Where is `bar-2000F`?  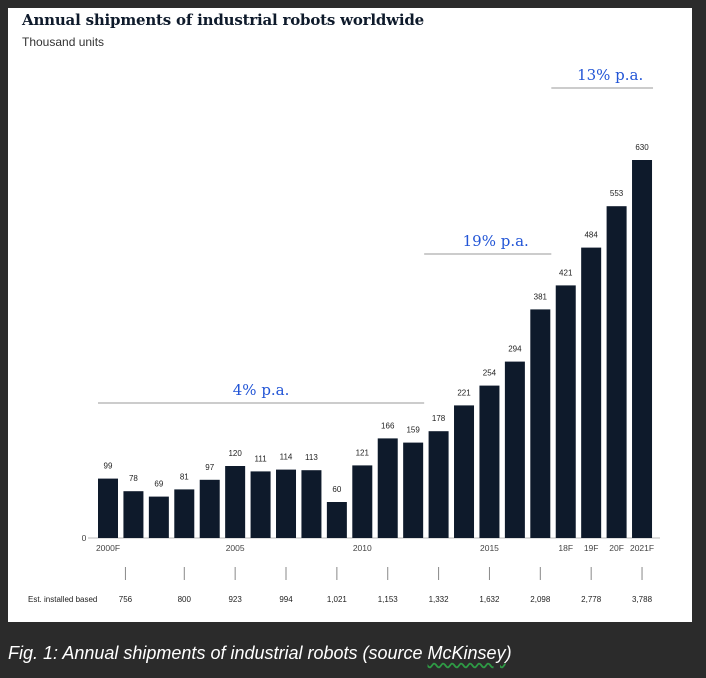
bar-2000F is located at coordinates (108, 508).